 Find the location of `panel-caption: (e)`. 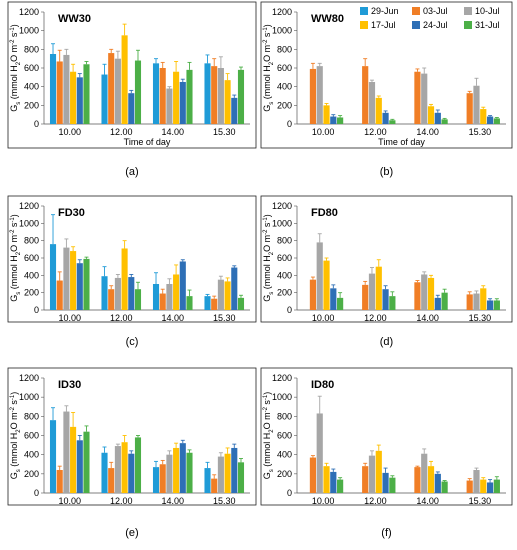

panel-caption: (e) is located at coordinates (131, 533).